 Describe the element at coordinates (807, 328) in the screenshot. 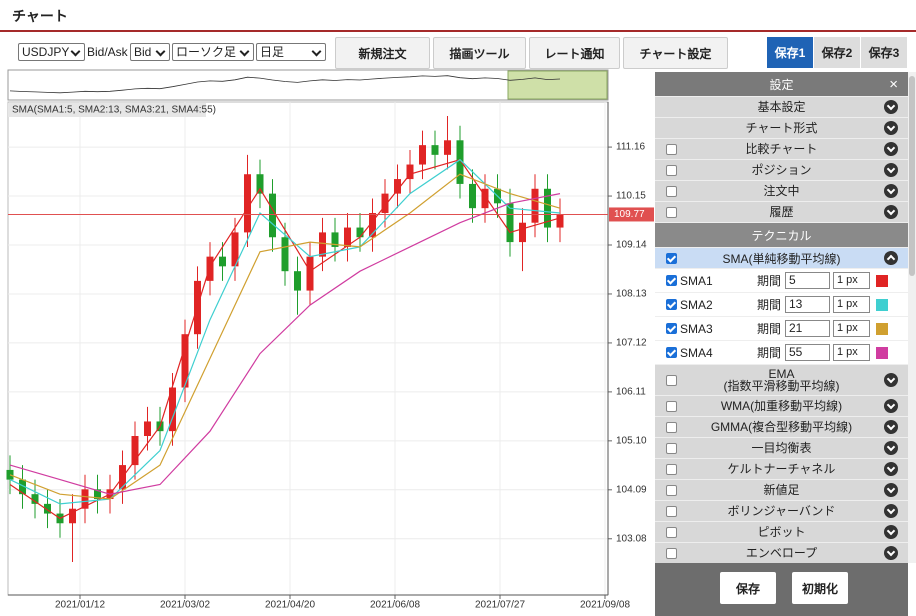

I see `period-input: 21` at that location.